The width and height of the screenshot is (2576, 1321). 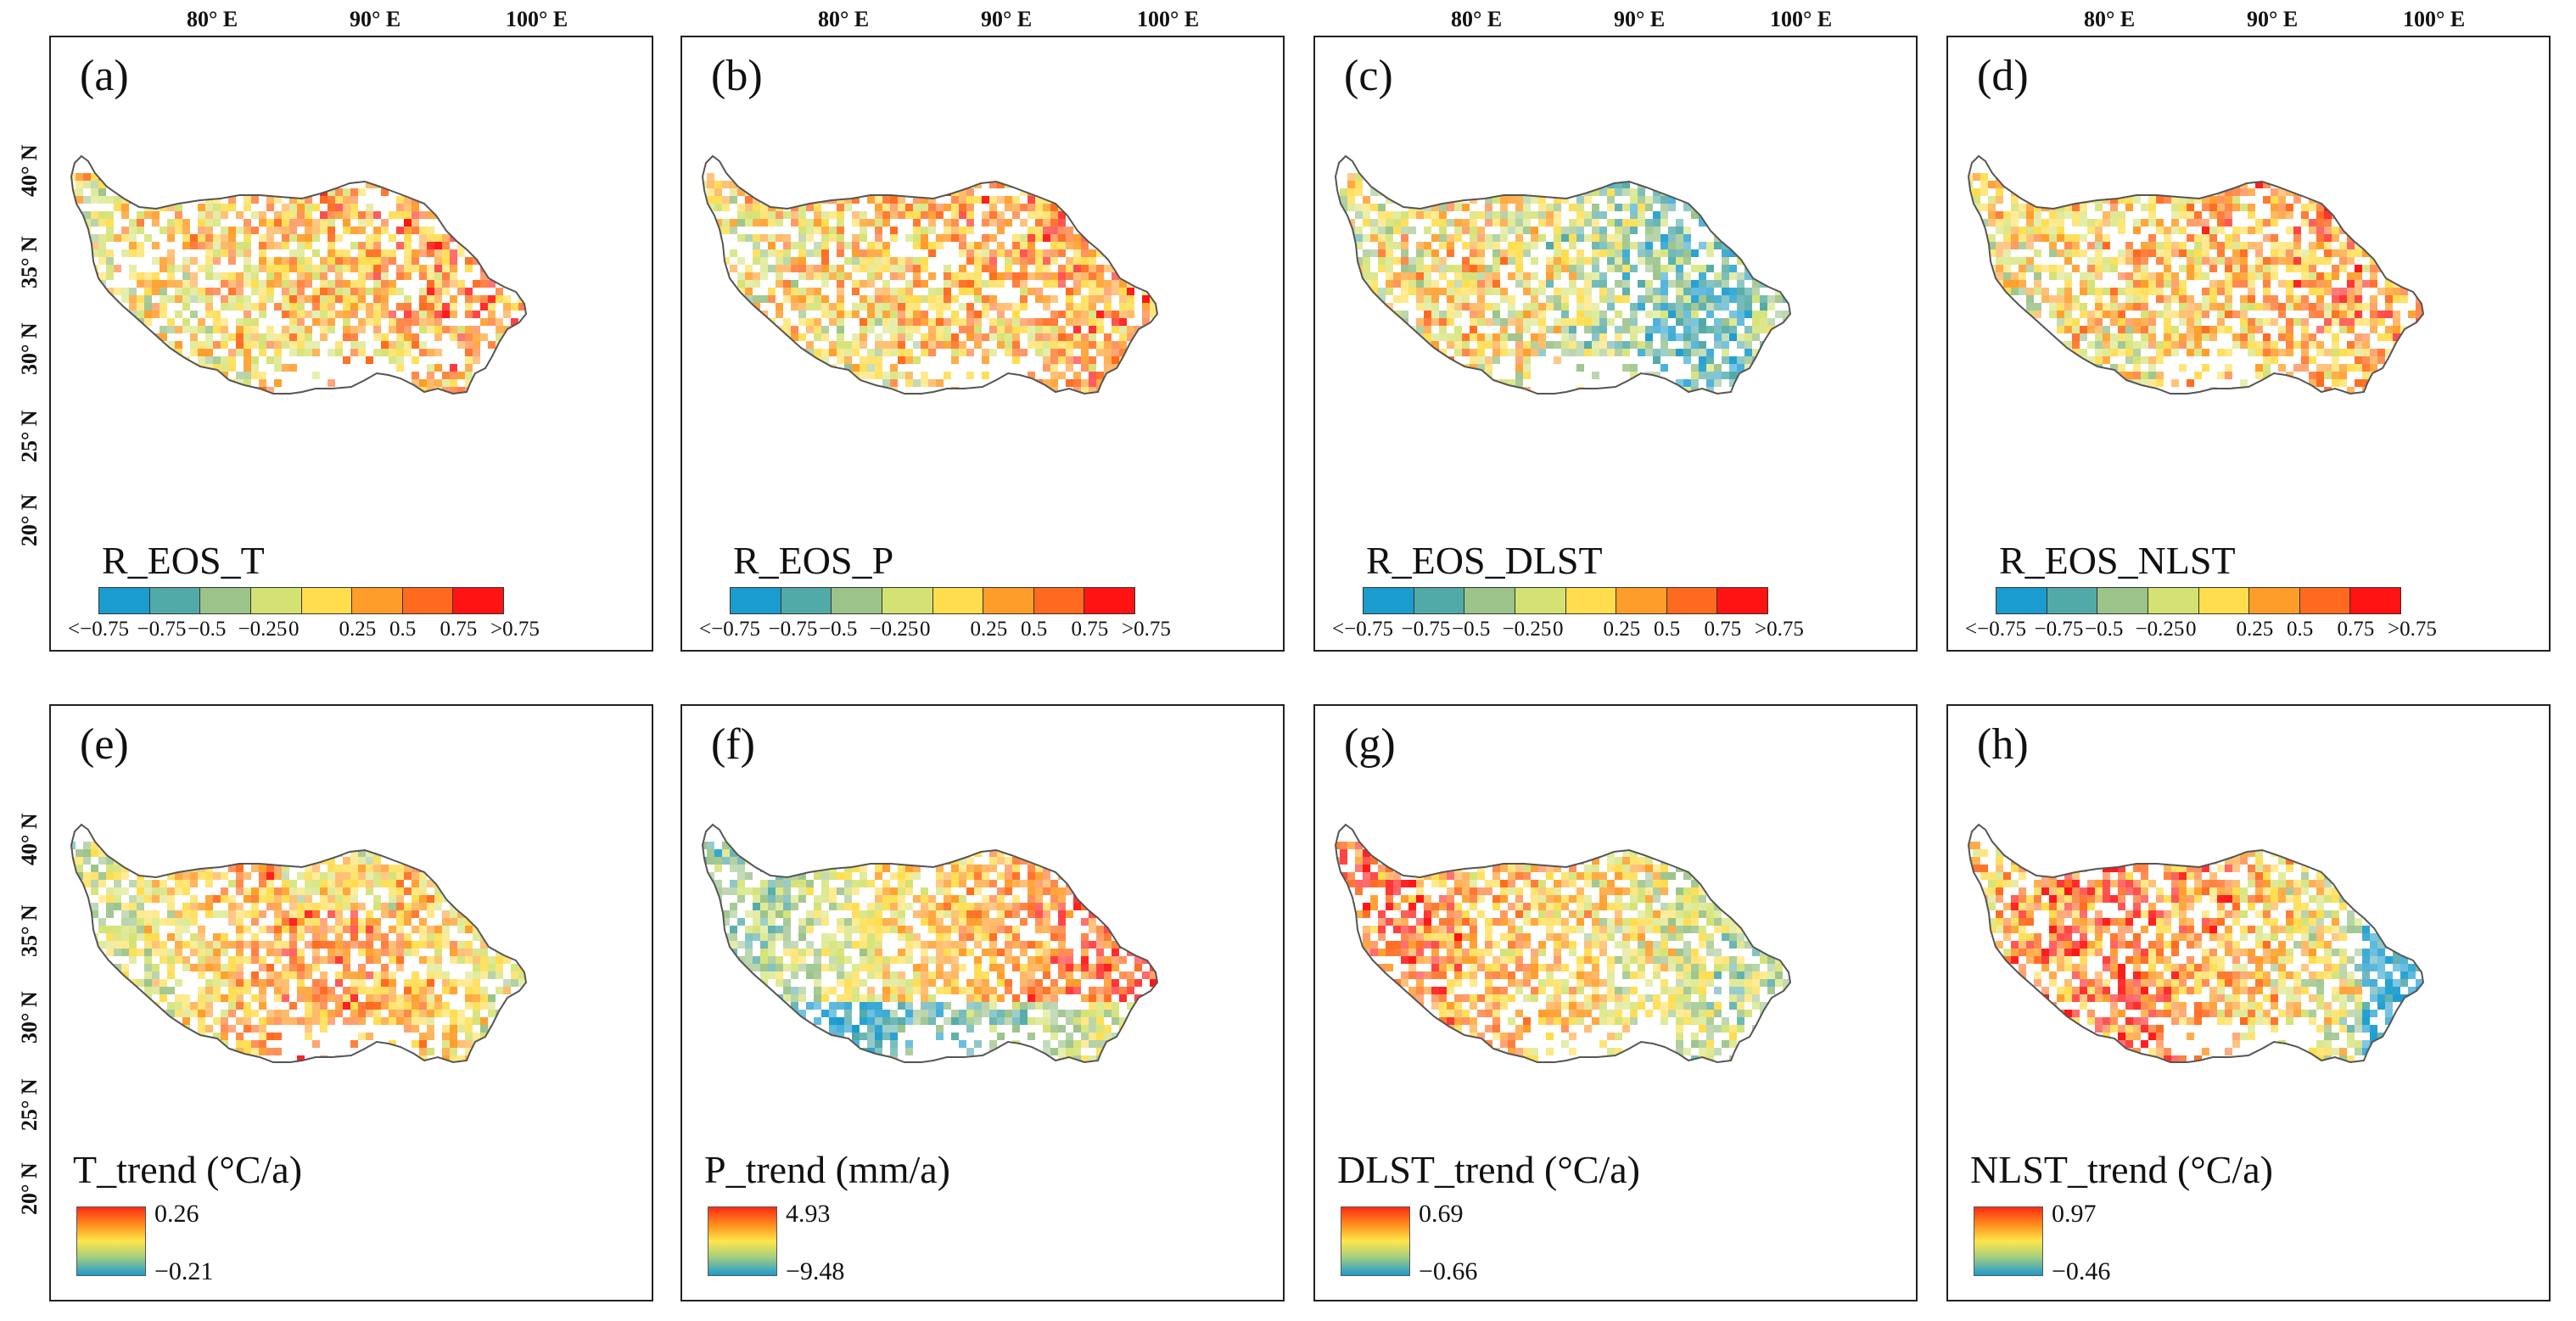 What do you see at coordinates (2117, 560) in the screenshot?
I see `legend-title: R_EOS_NLST` at bounding box center [2117, 560].